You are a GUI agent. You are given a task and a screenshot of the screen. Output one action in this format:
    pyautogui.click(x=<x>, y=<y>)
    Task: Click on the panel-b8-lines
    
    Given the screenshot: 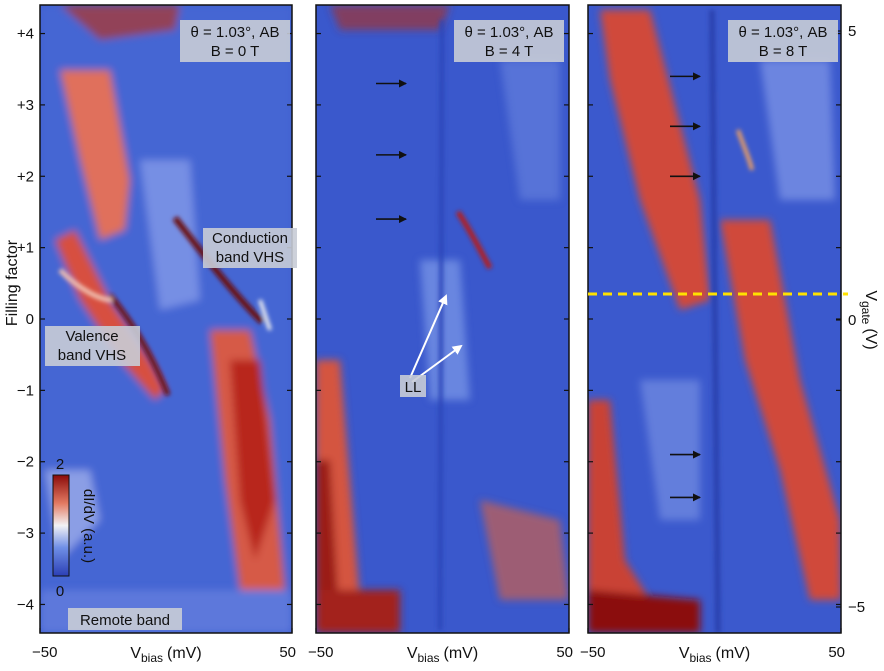 What is the action you would take?
    pyautogui.click(x=731, y=321)
    